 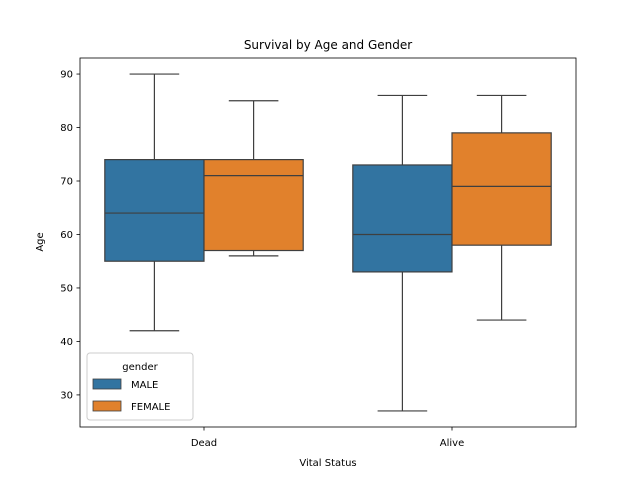 What do you see at coordinates (40, 241) in the screenshot?
I see `y-axis-label: Age` at bounding box center [40, 241].